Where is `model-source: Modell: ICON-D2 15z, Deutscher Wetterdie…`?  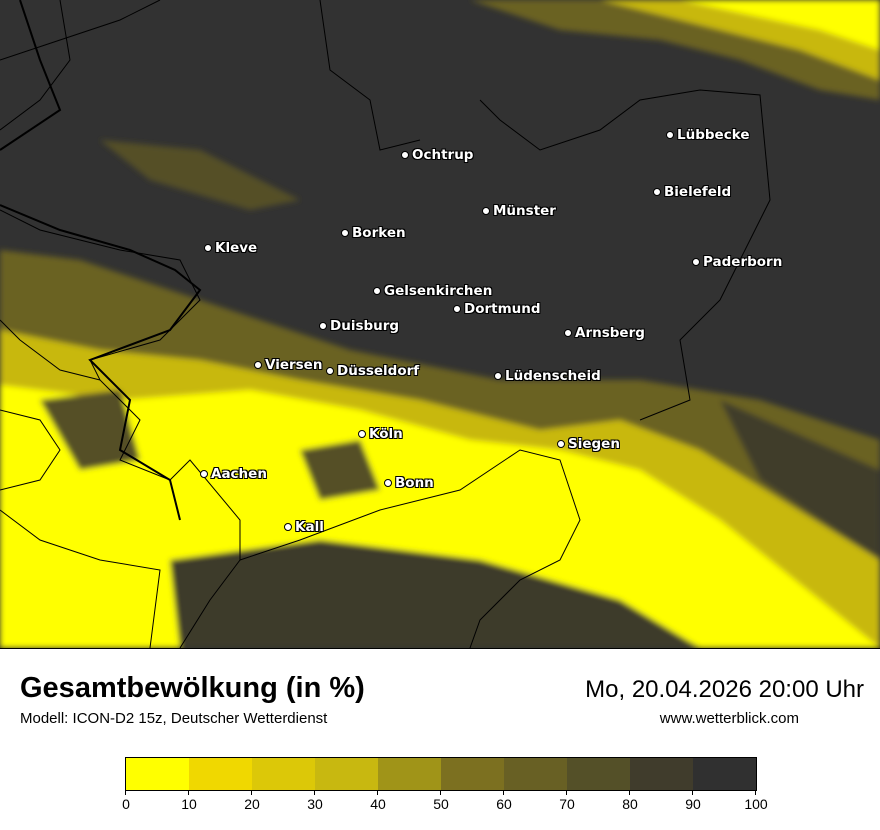
model-source: Modell: ICON-D2 15z, Deutscher Wetterdie… is located at coordinates (174, 718).